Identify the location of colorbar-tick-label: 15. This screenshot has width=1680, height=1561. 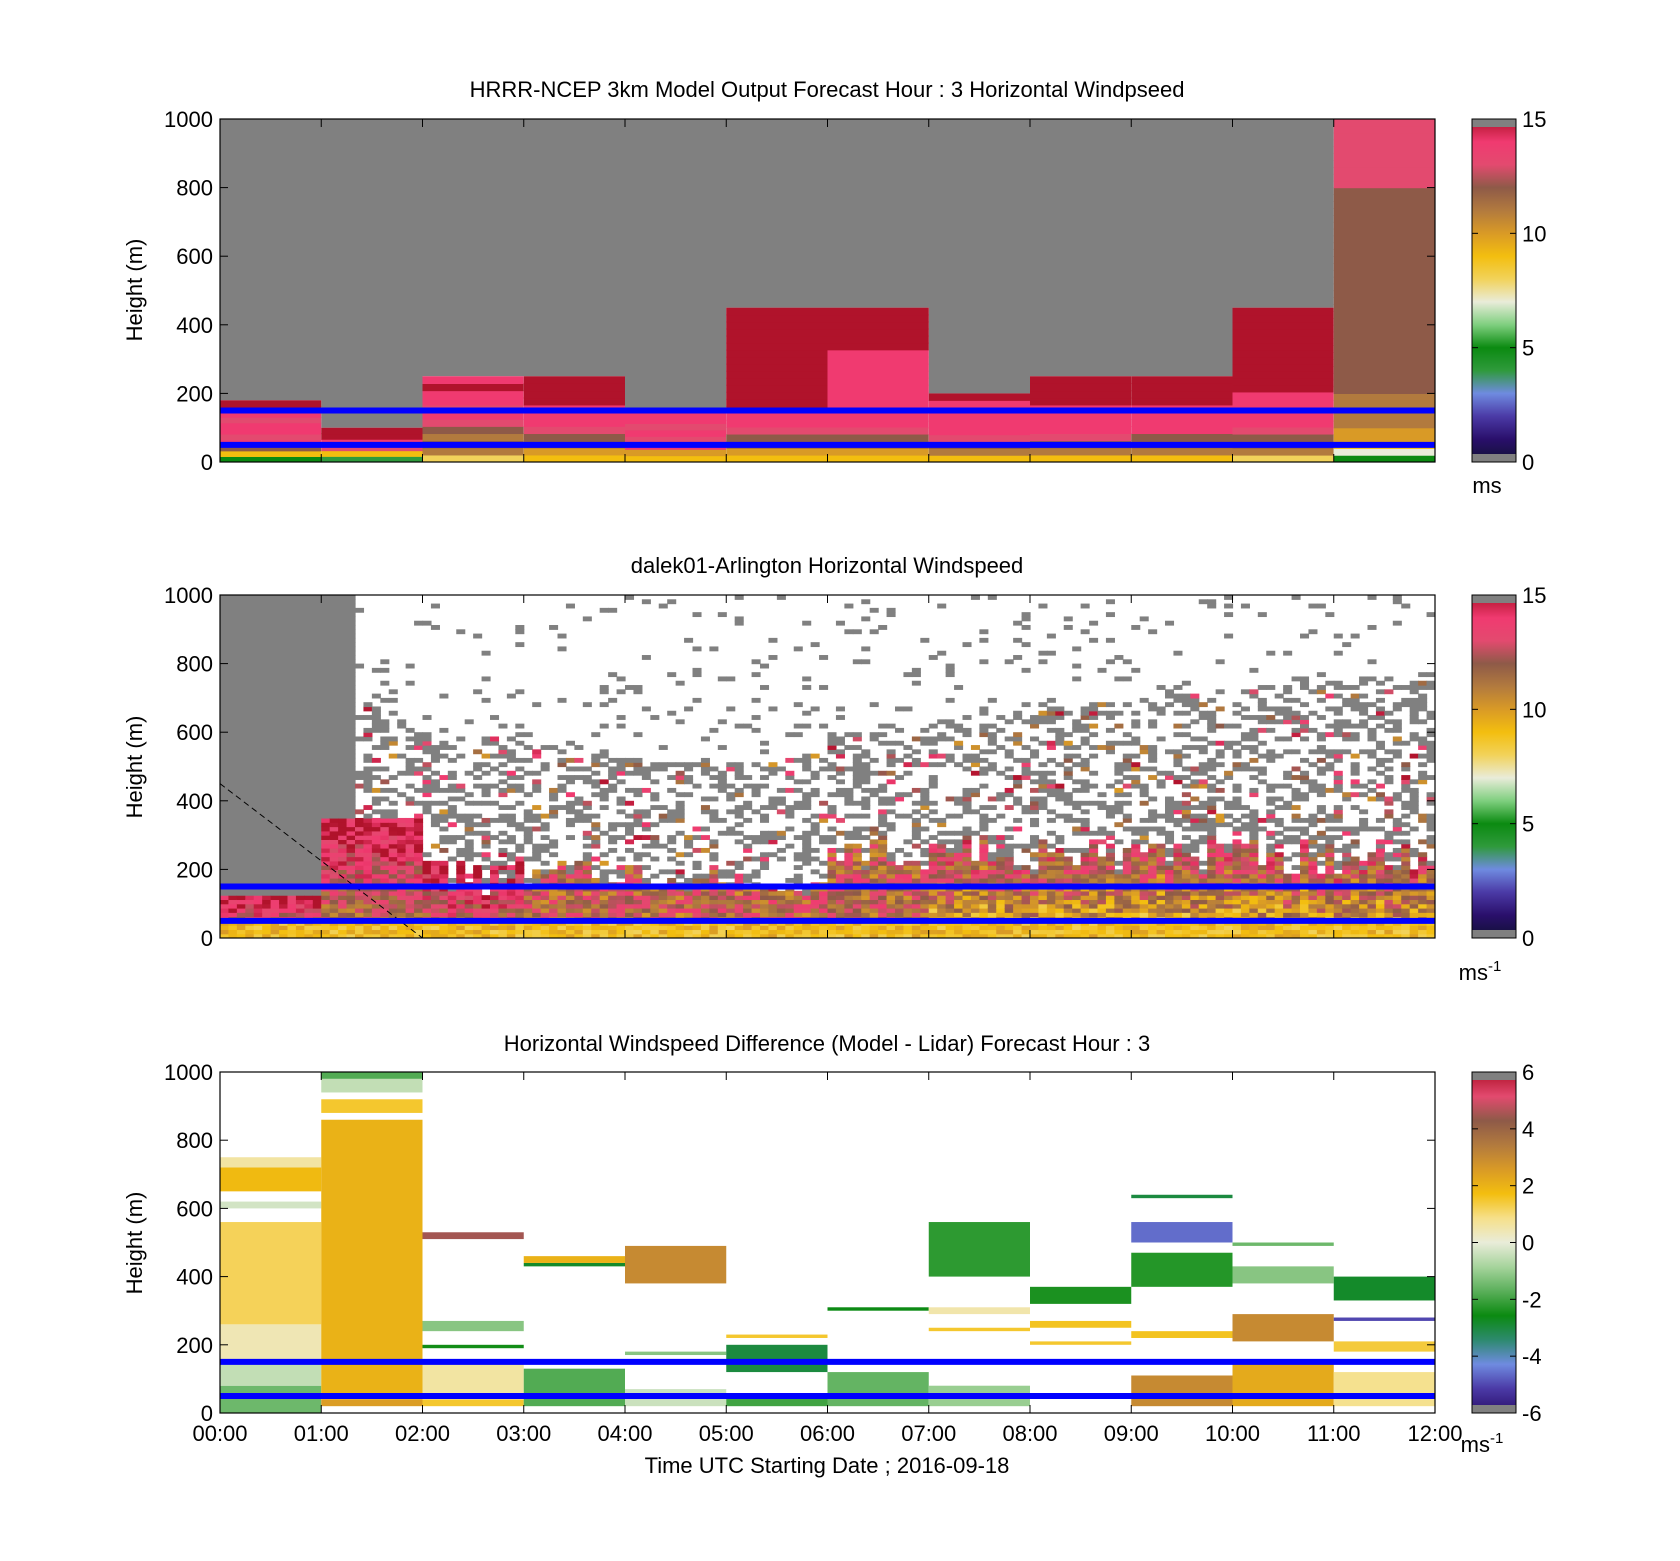
(1534, 119).